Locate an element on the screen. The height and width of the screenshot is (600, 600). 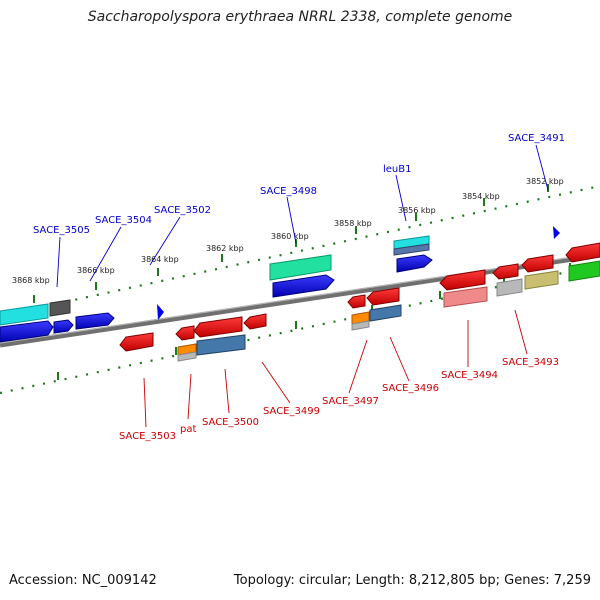
gene-label: SACE_3500 is located at coordinates (230, 422).